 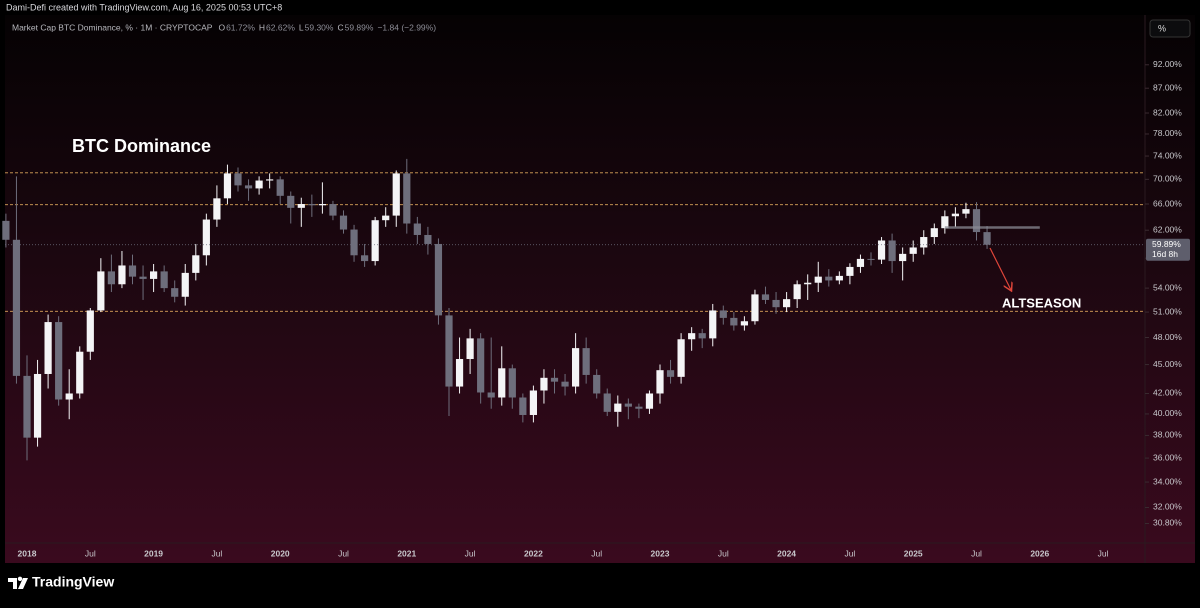 I want to click on y-tick-label: 40.00%, so click(x=1167, y=413).